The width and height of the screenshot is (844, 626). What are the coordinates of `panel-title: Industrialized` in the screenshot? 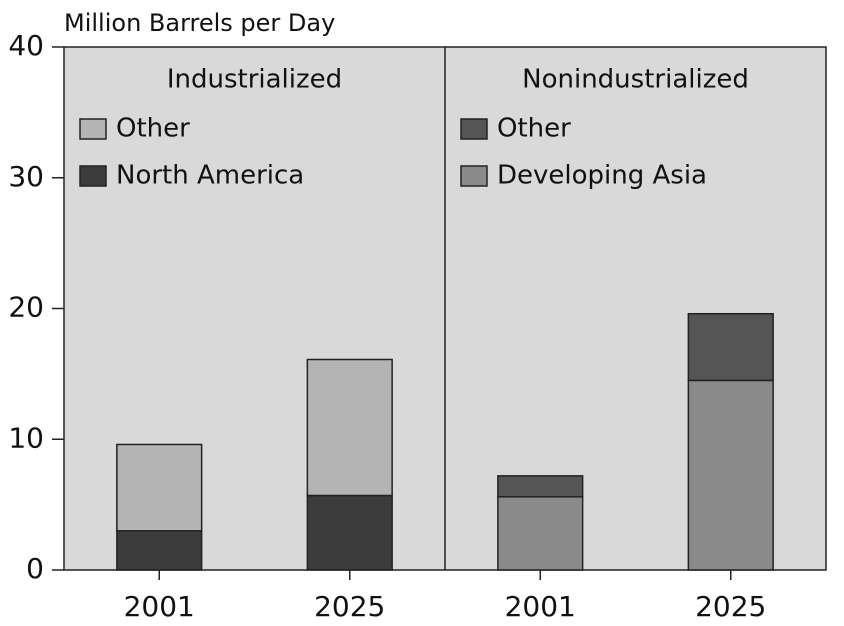 It's located at (254, 80).